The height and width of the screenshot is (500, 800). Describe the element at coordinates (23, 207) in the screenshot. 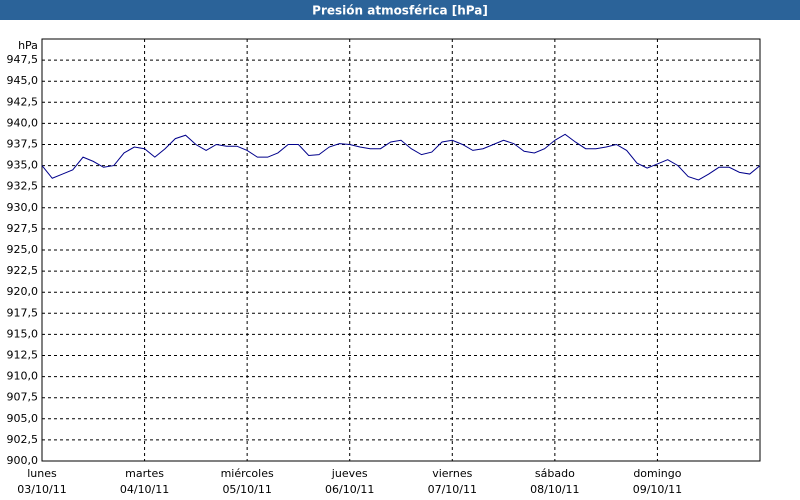

I see `y-tick-label: 930,0` at that location.